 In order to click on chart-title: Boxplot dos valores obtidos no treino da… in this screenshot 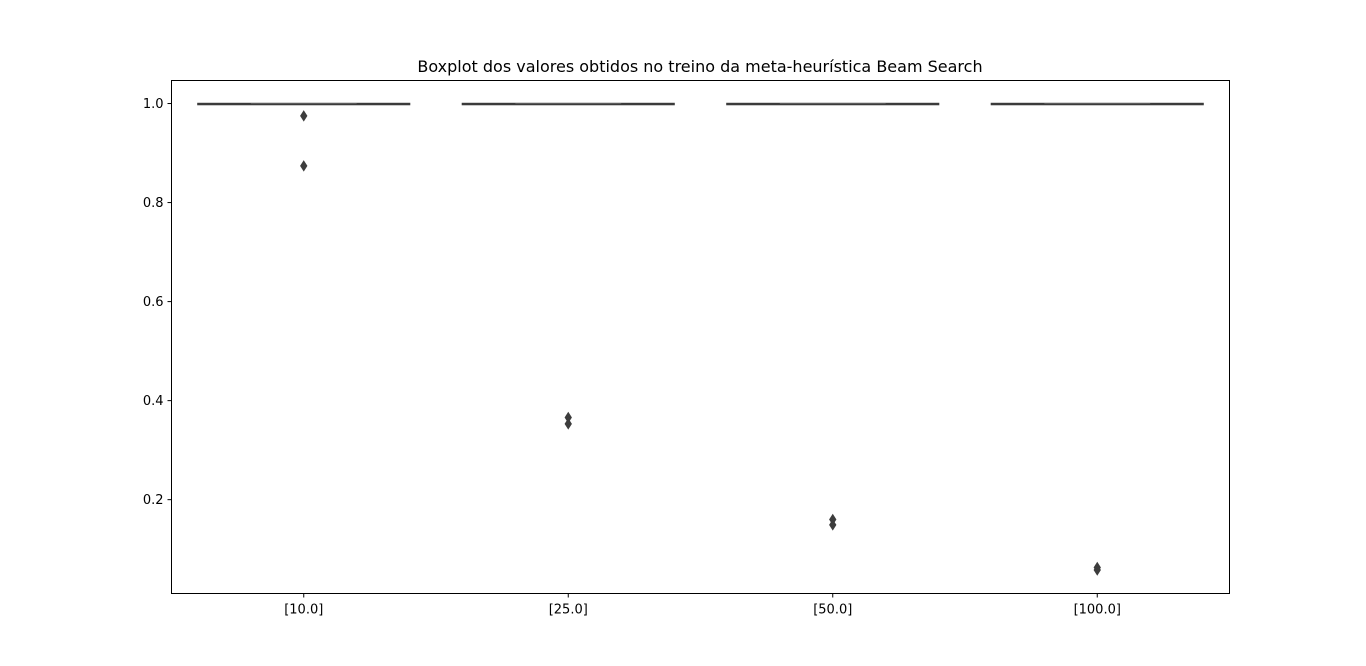, I will do `click(699, 66)`.